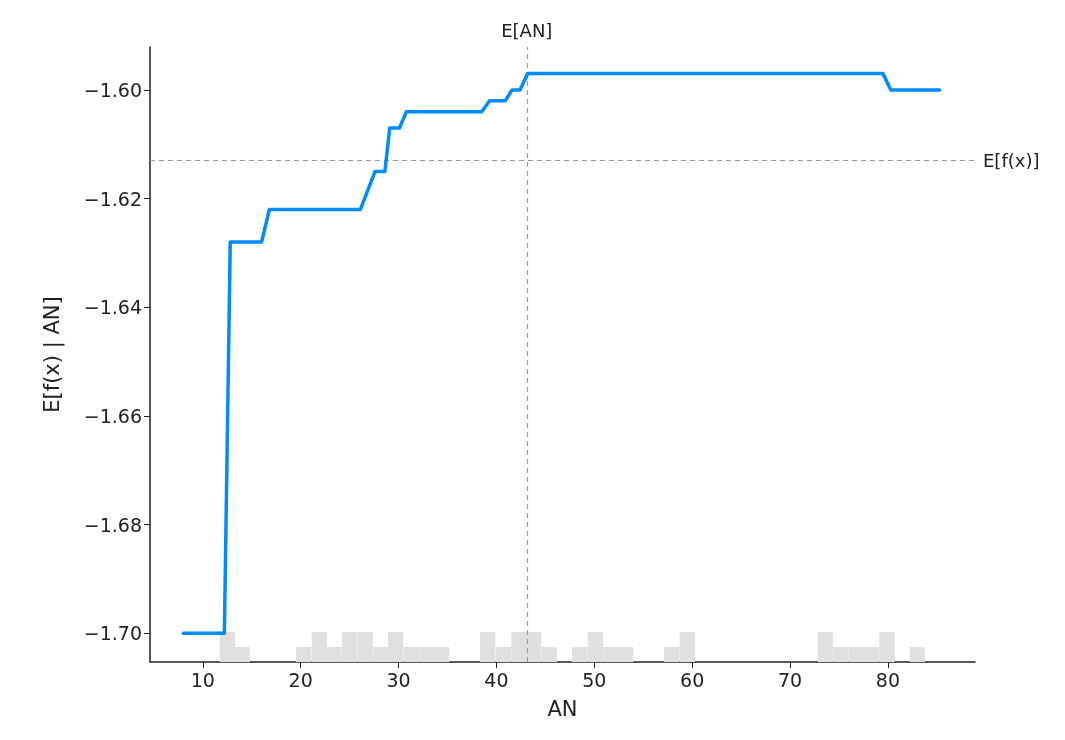 The height and width of the screenshot is (740, 1065). Describe the element at coordinates (790, 679) in the screenshot. I see `x-tick-label: 70` at that location.